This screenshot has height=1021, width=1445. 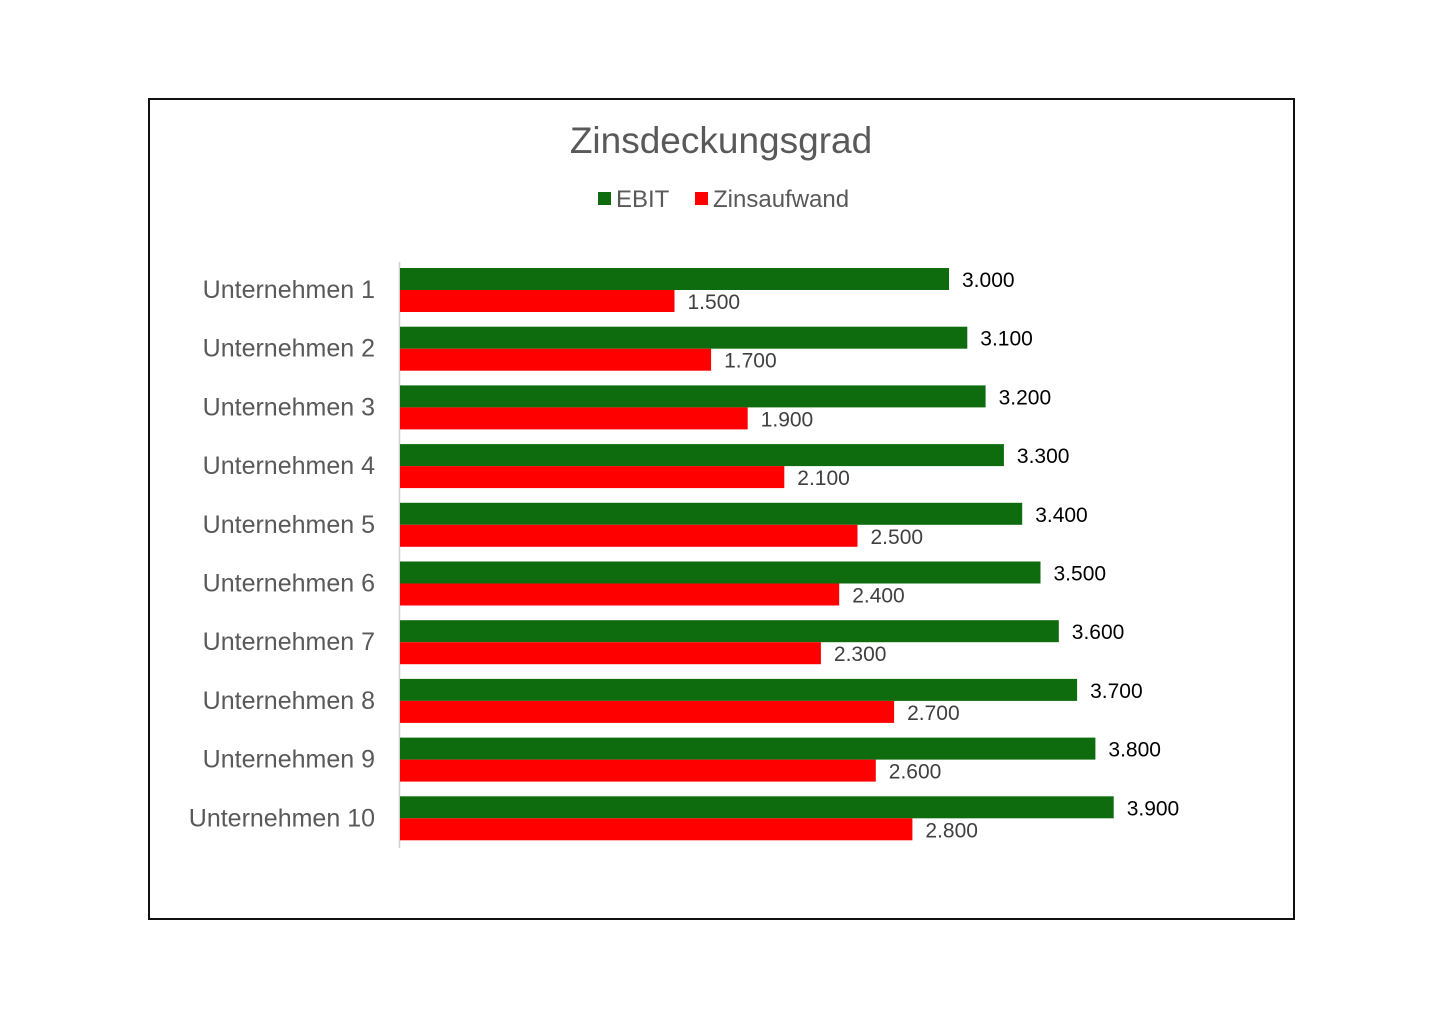 I want to click on category-label: Unternehmen 8, so click(x=289, y=701).